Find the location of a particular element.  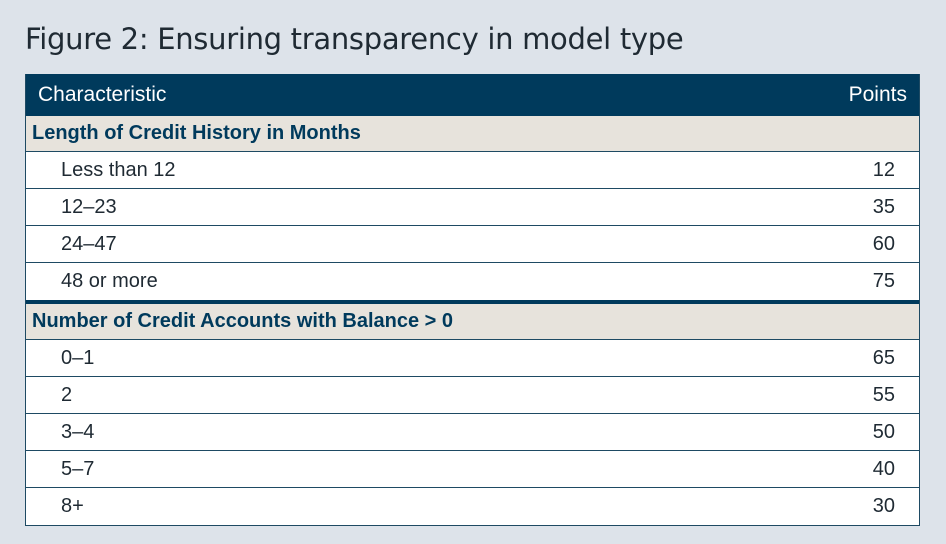

row-points: 30 is located at coordinates (883, 506).